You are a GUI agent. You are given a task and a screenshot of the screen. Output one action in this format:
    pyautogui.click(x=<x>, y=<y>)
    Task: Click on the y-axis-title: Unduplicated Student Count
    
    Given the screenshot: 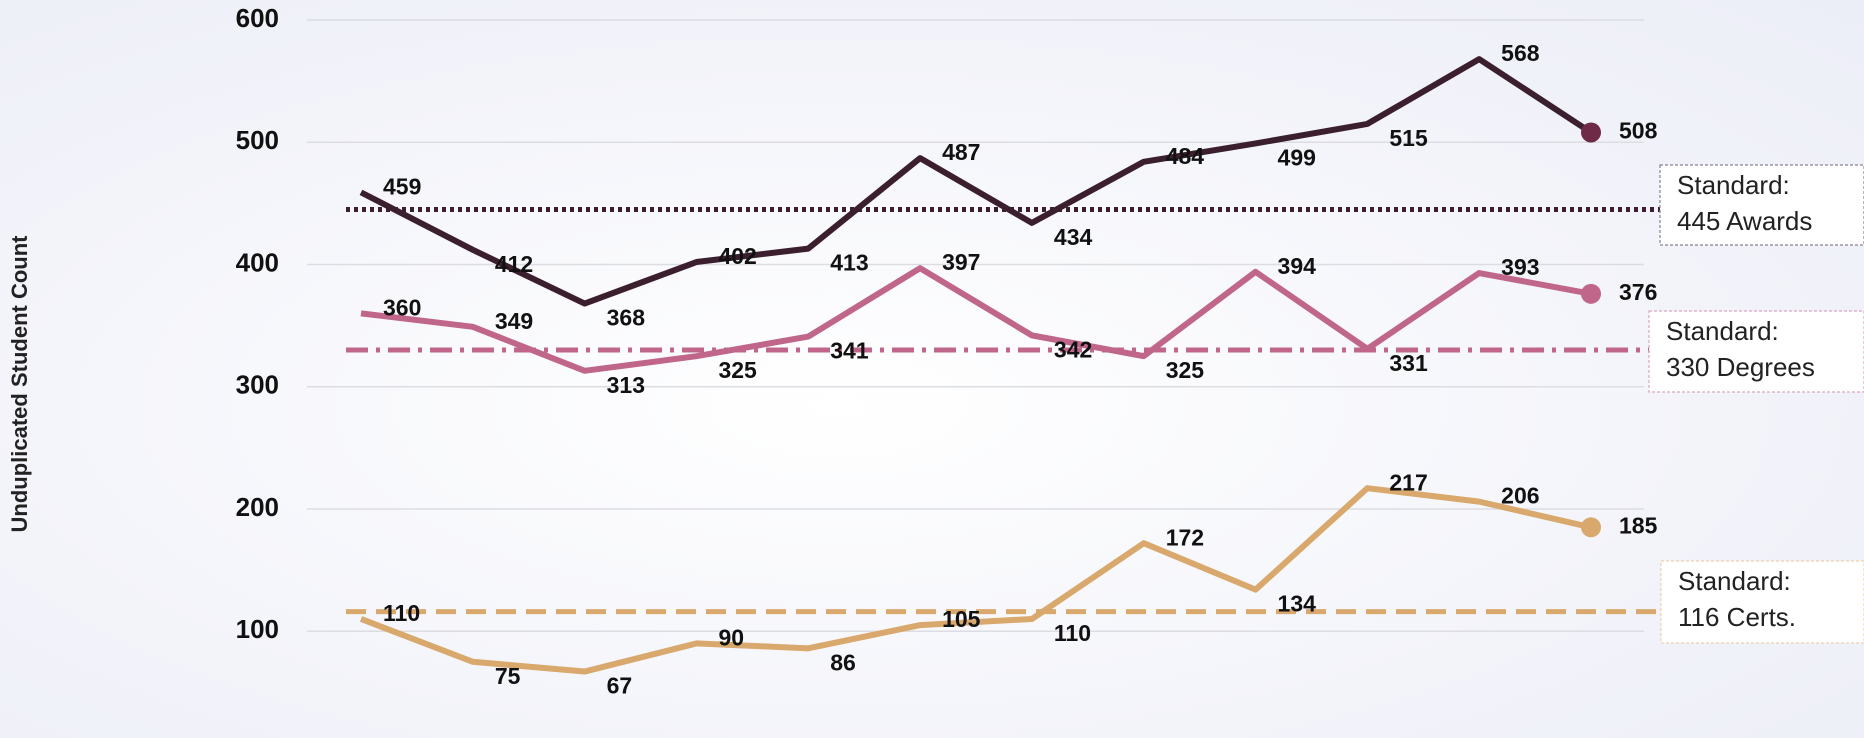 What is the action you would take?
    pyautogui.click(x=19, y=384)
    